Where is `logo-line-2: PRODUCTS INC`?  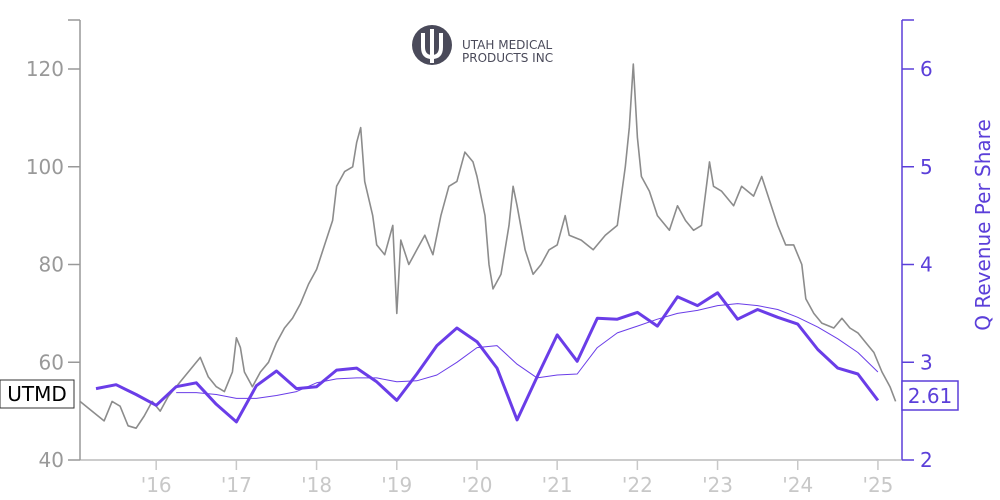 logo-line-2: PRODUCTS INC is located at coordinates (507, 58).